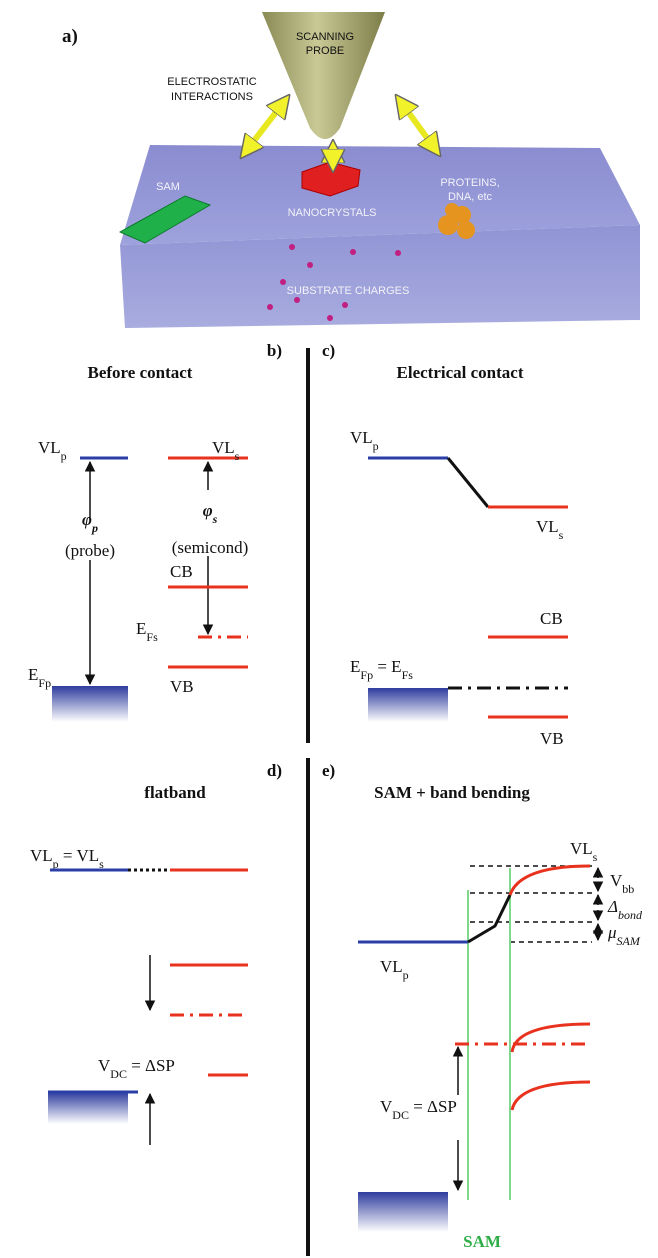  I want to click on sam-layer, so click(165, 219).